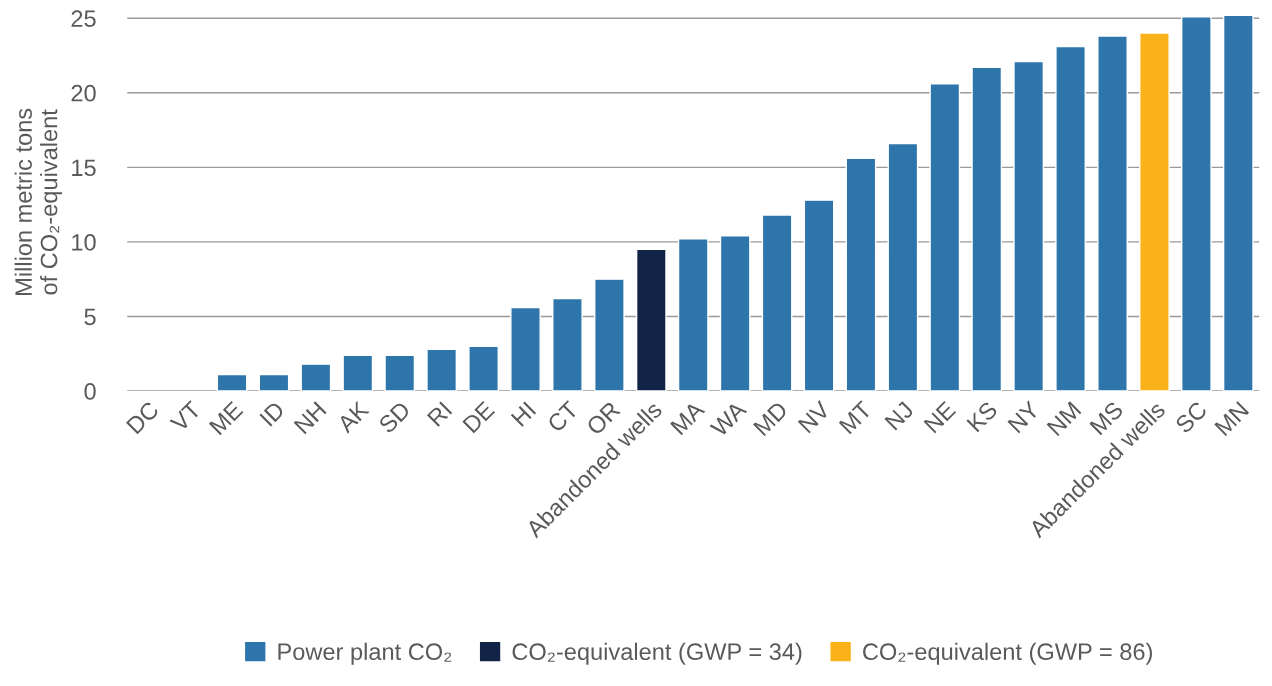 The image size is (1272, 686). Describe the element at coordinates (83, 18) in the screenshot. I see `y-tick-label: 25` at that location.